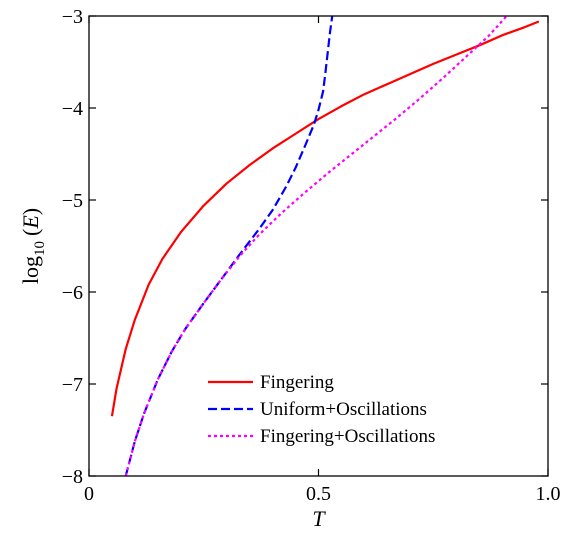 This screenshot has height=533, width=578. What do you see at coordinates (89, 494) in the screenshot?
I see `x-tick-label: 0` at bounding box center [89, 494].